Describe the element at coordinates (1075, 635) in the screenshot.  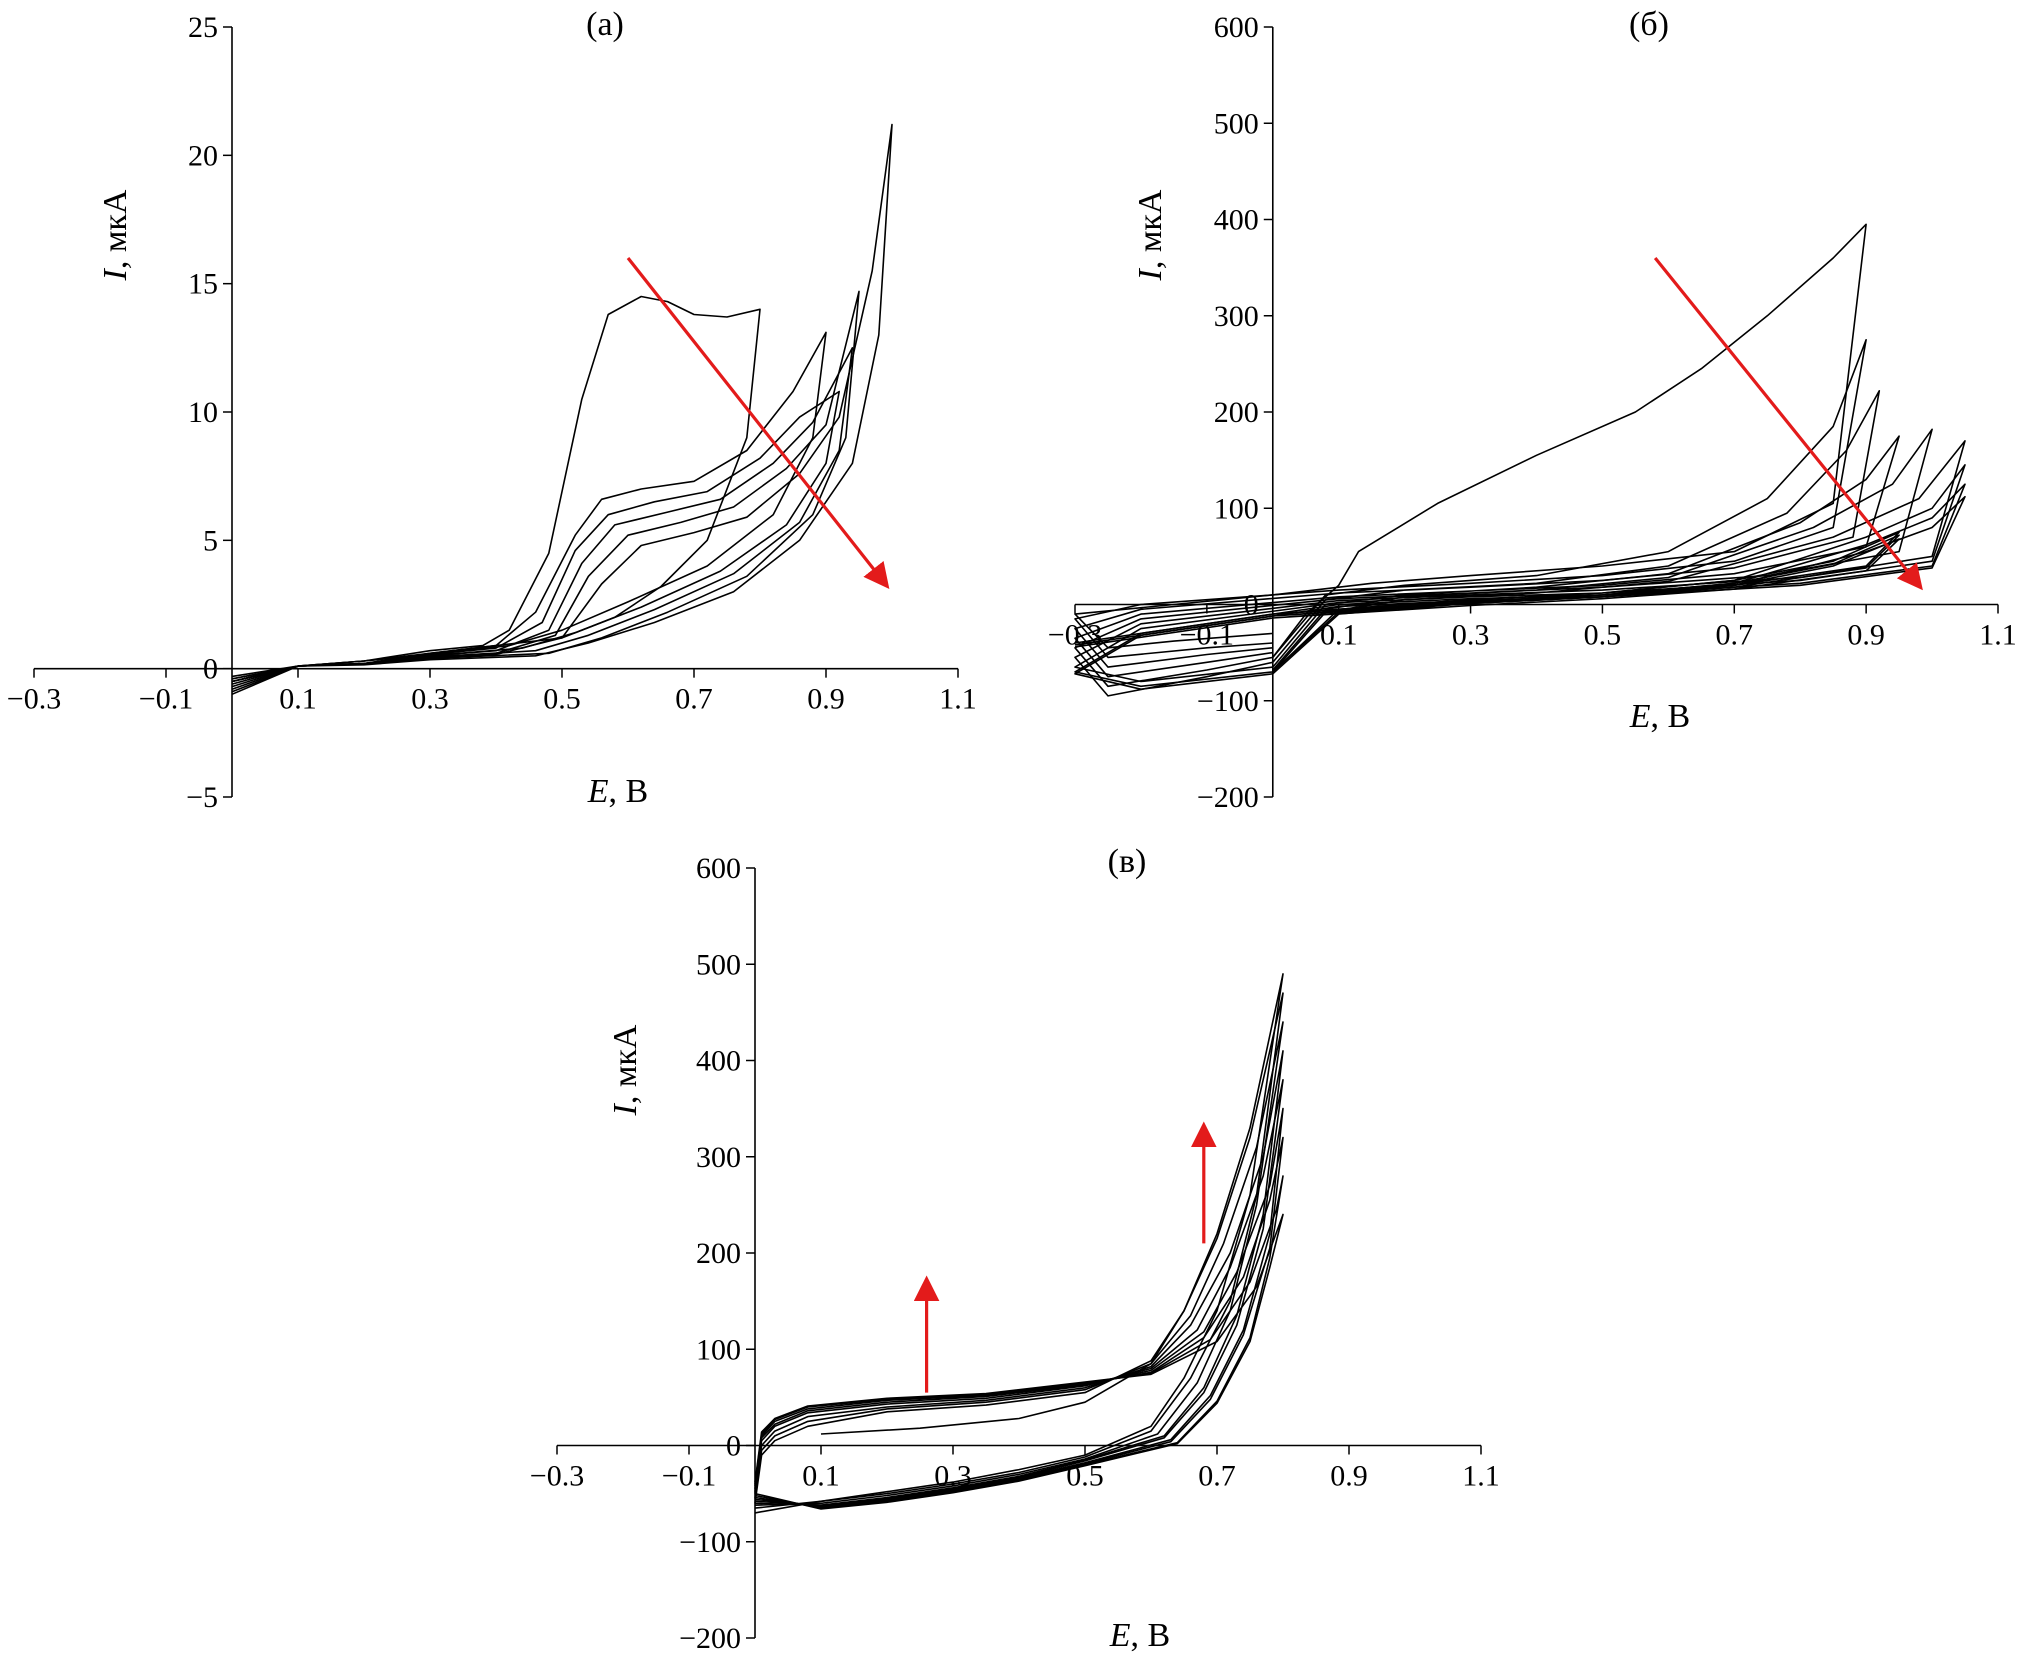
I see `panel-b-x-tick-label: −0.3` at that location.